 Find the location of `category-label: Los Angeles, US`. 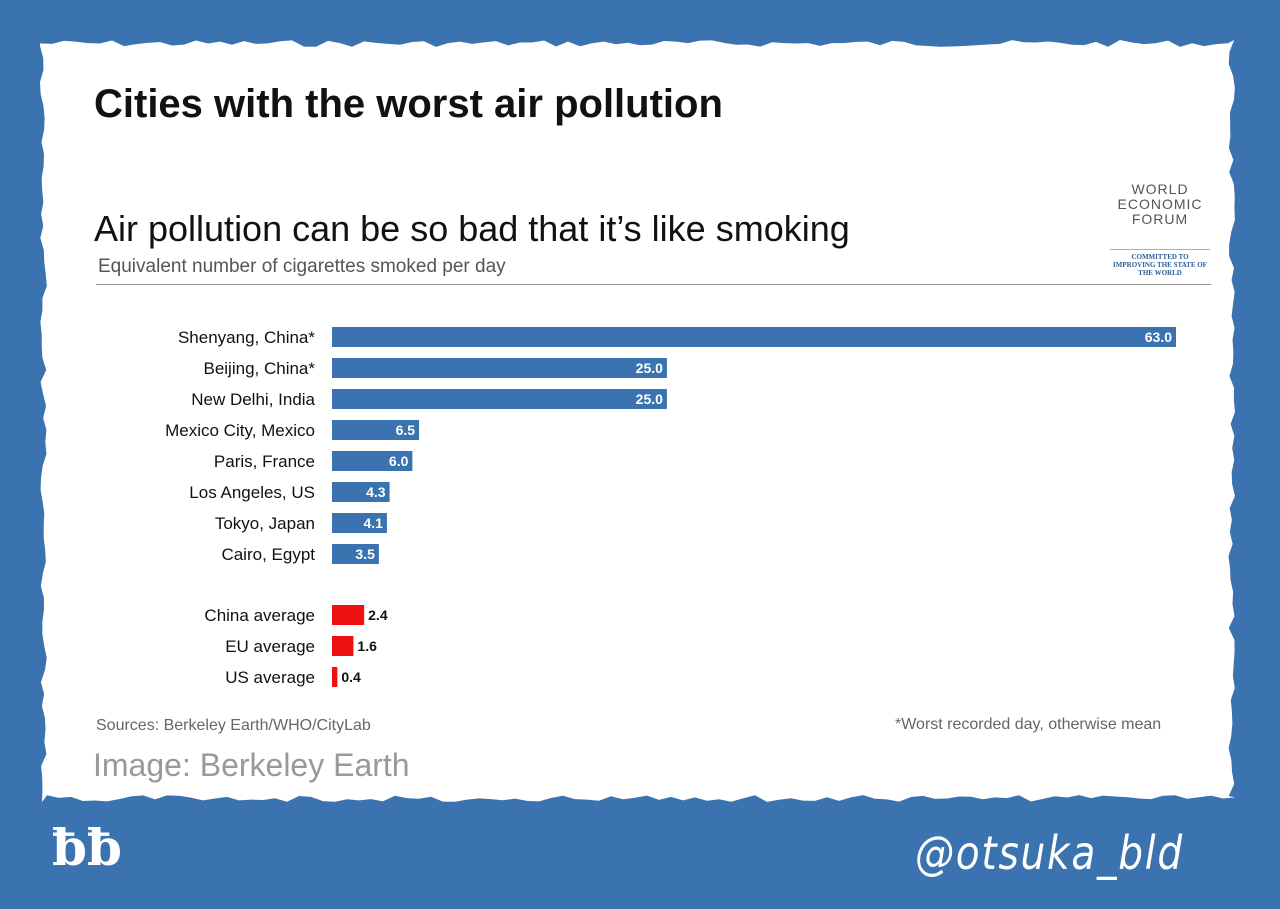

category-label: Los Angeles, US is located at coordinates (252, 492).